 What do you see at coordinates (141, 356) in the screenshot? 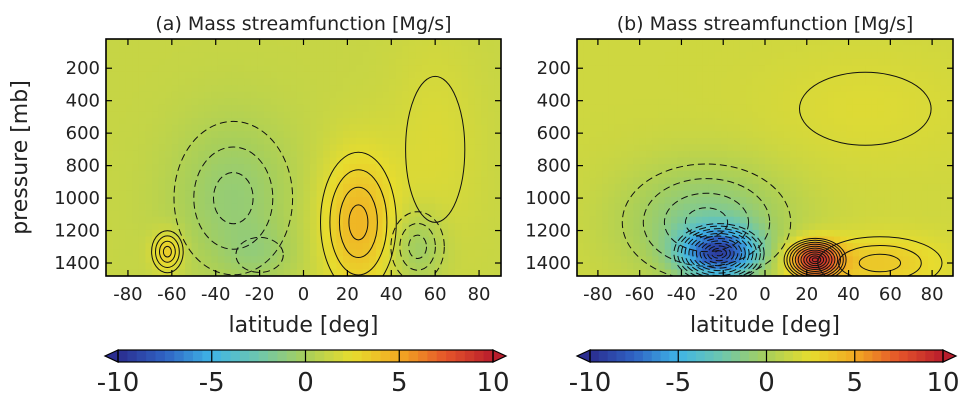
I see `colorbar-swatch` at bounding box center [141, 356].